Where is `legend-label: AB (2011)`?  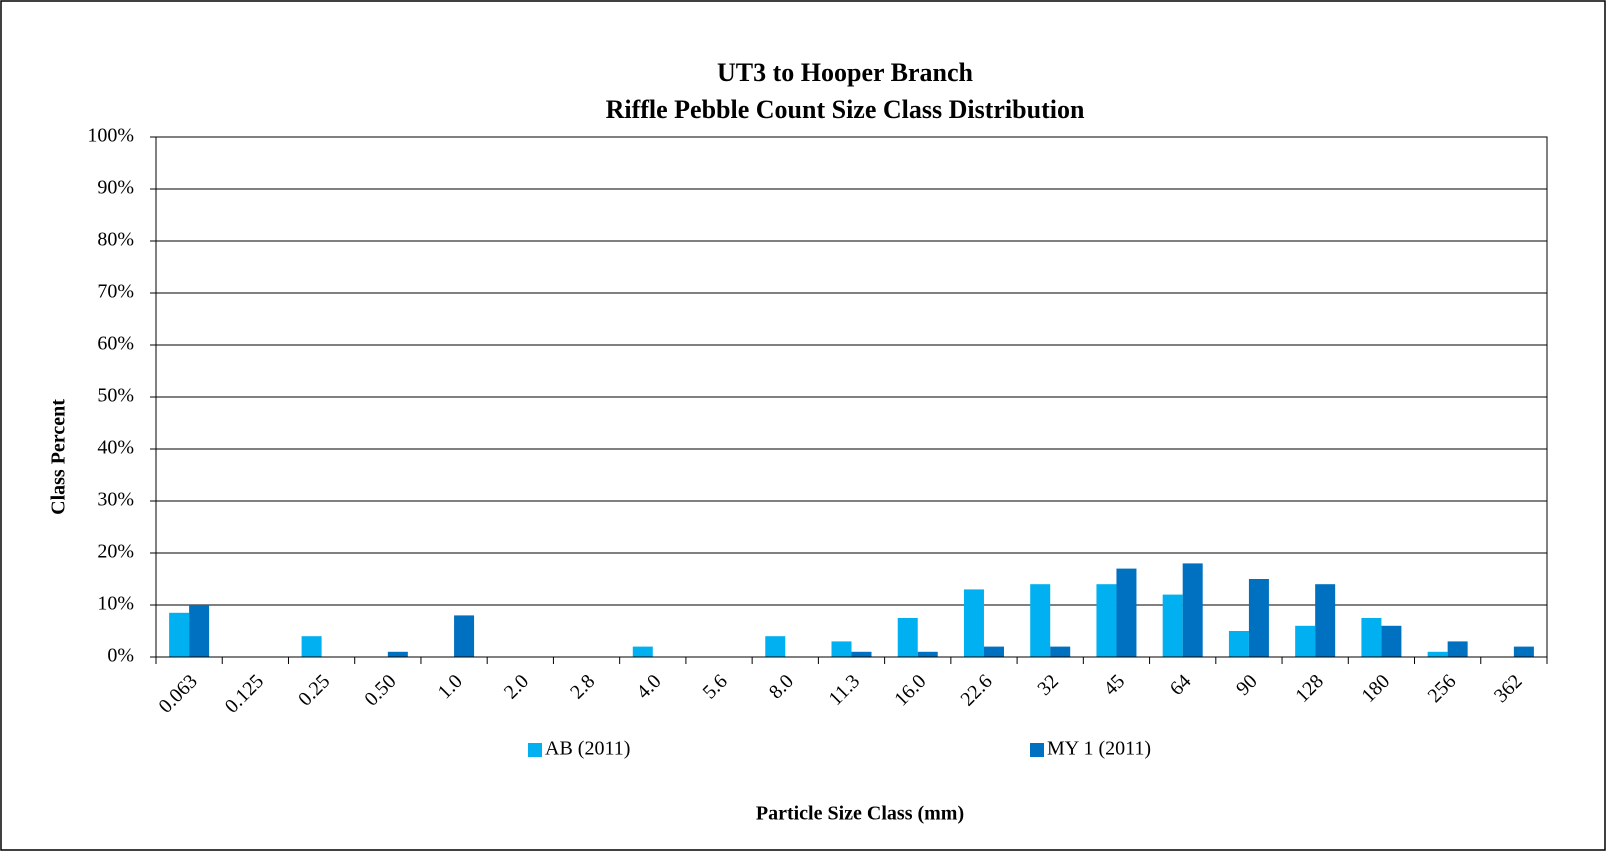
legend-label: AB (2011) is located at coordinates (587, 749).